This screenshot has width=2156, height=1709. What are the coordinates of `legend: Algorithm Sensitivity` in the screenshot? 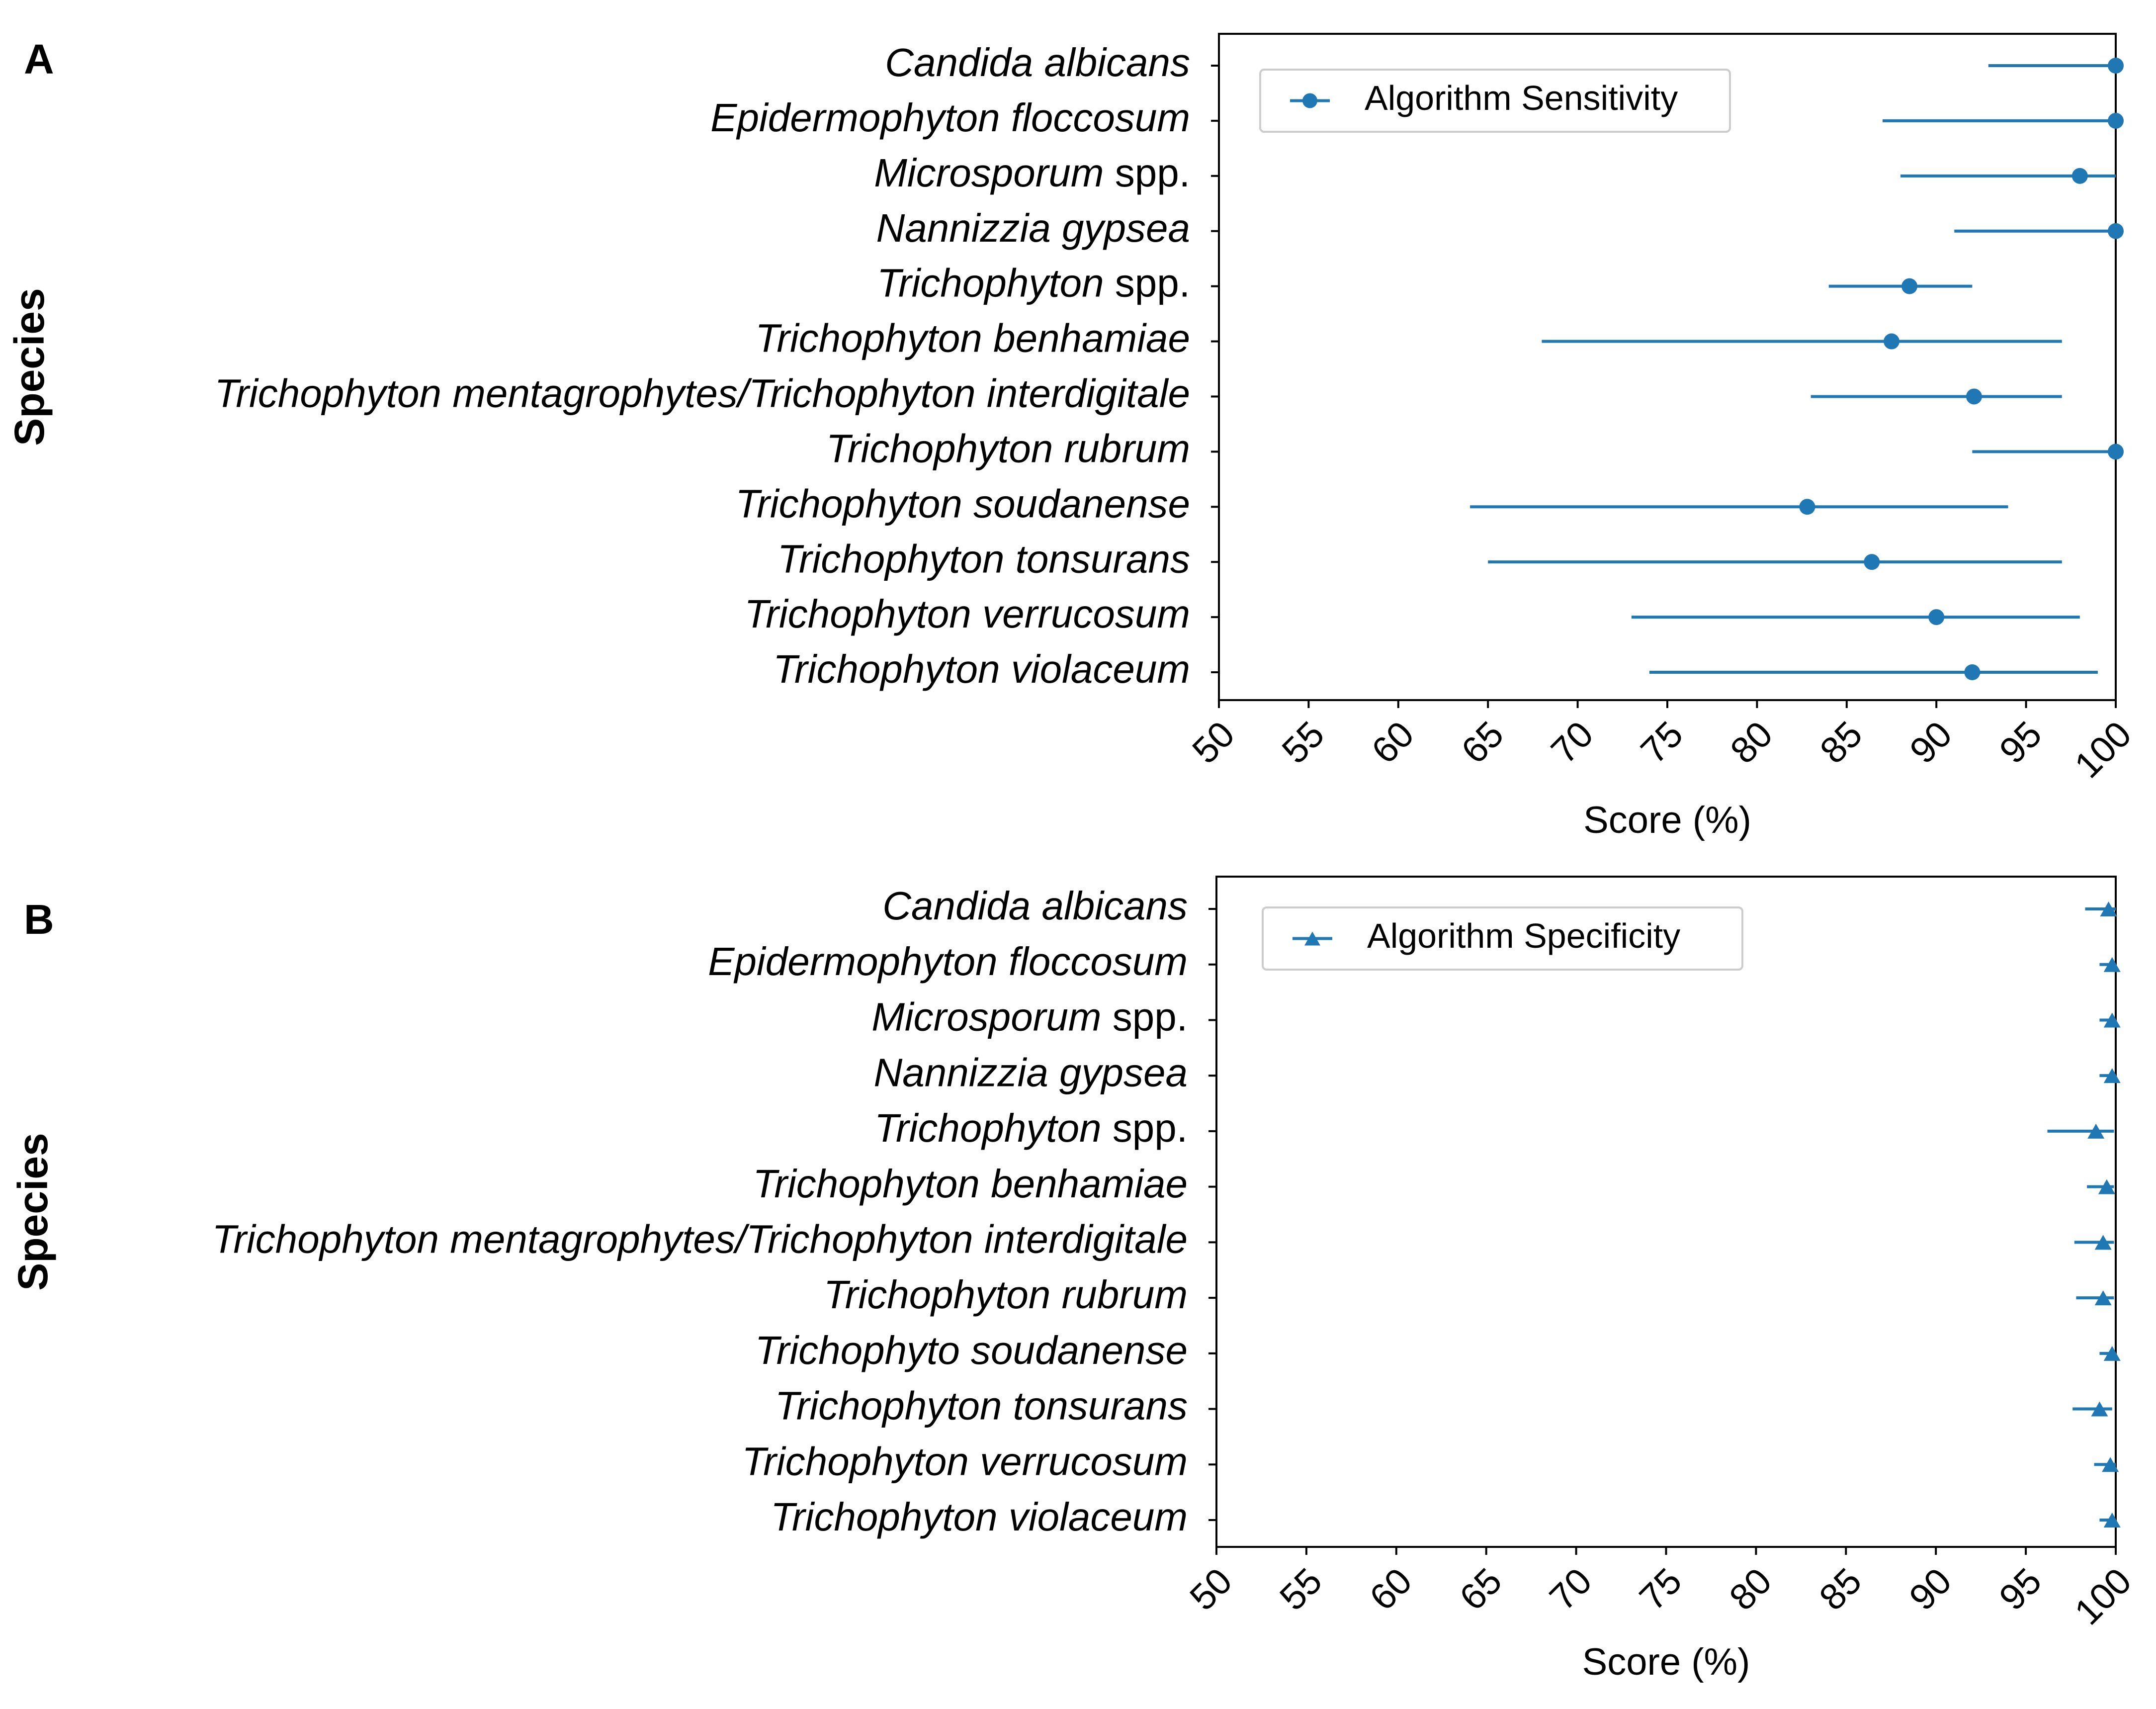 It's located at (1495, 101).